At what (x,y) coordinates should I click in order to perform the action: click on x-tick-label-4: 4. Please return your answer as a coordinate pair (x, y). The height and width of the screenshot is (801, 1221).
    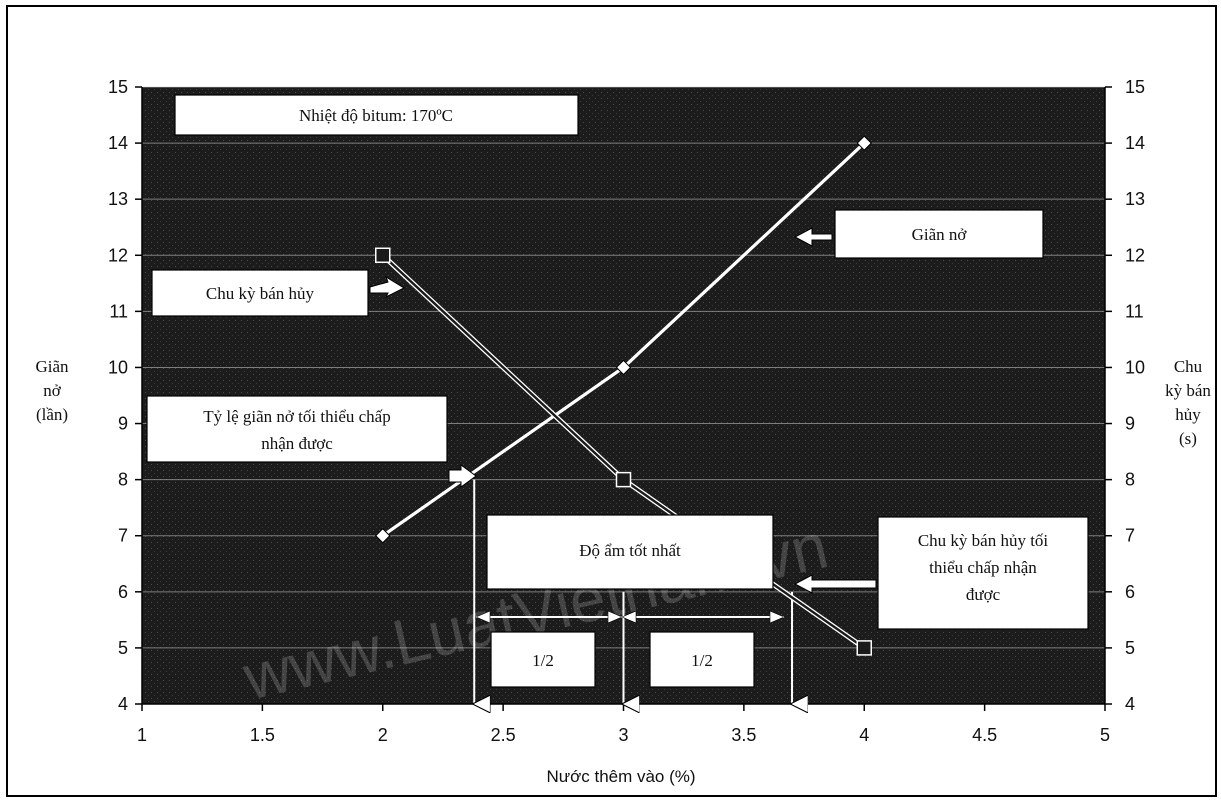
    Looking at the image, I should click on (864, 735).